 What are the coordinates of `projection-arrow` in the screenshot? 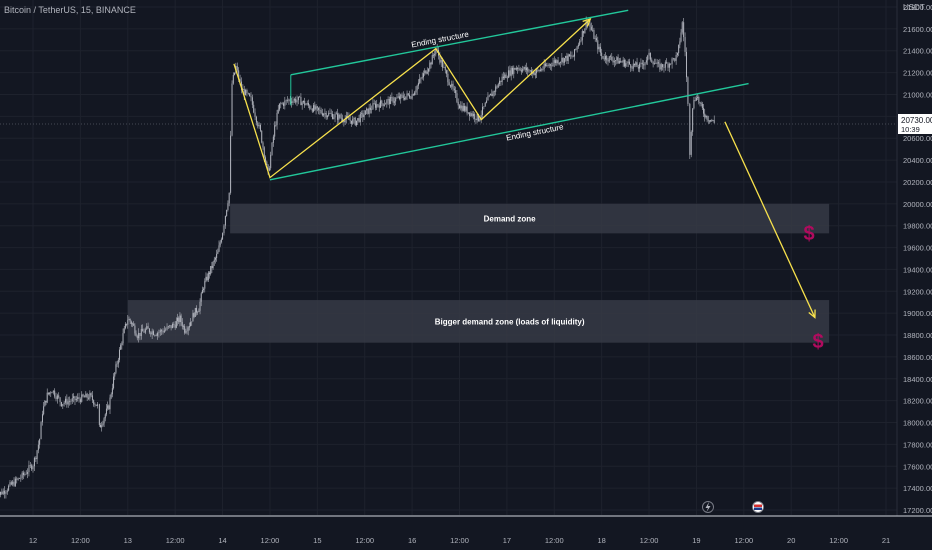 It's located at (770, 219).